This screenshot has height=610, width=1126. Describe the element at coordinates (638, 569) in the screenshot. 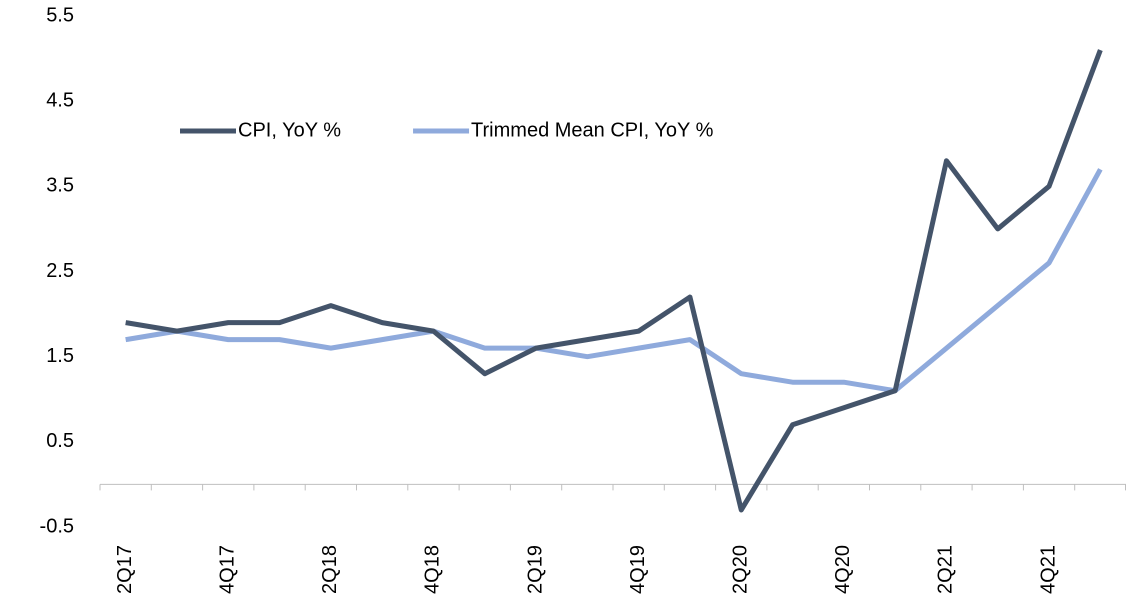

I see `x-tick-label: 4Q19` at that location.